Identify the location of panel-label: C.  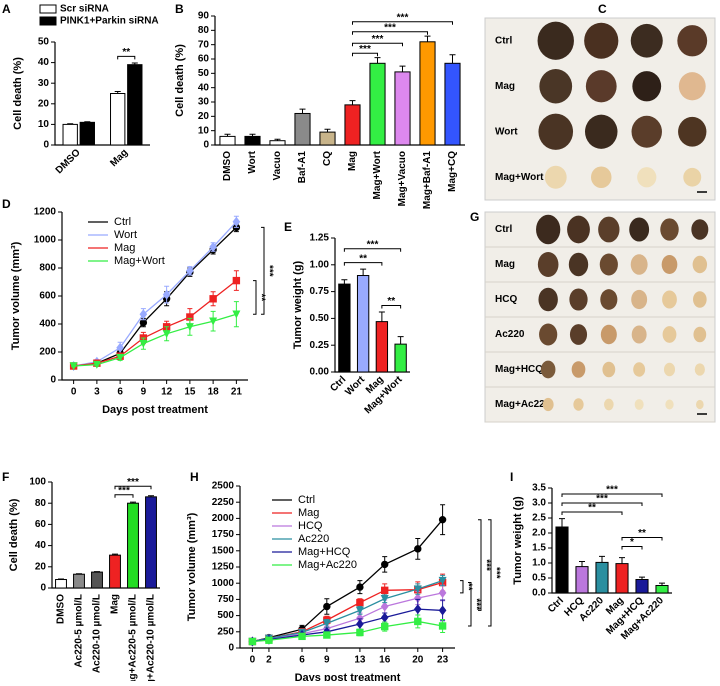
(602, 9).